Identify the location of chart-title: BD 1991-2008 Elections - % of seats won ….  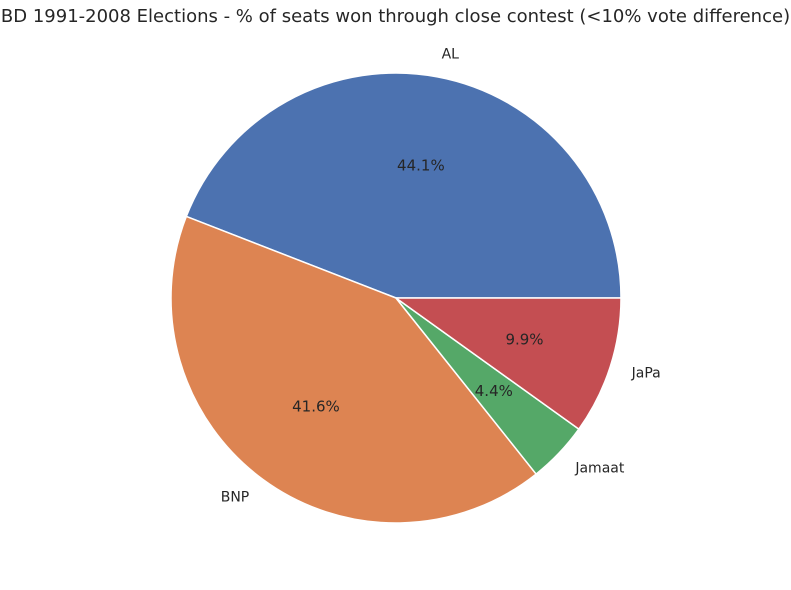
(395, 16).